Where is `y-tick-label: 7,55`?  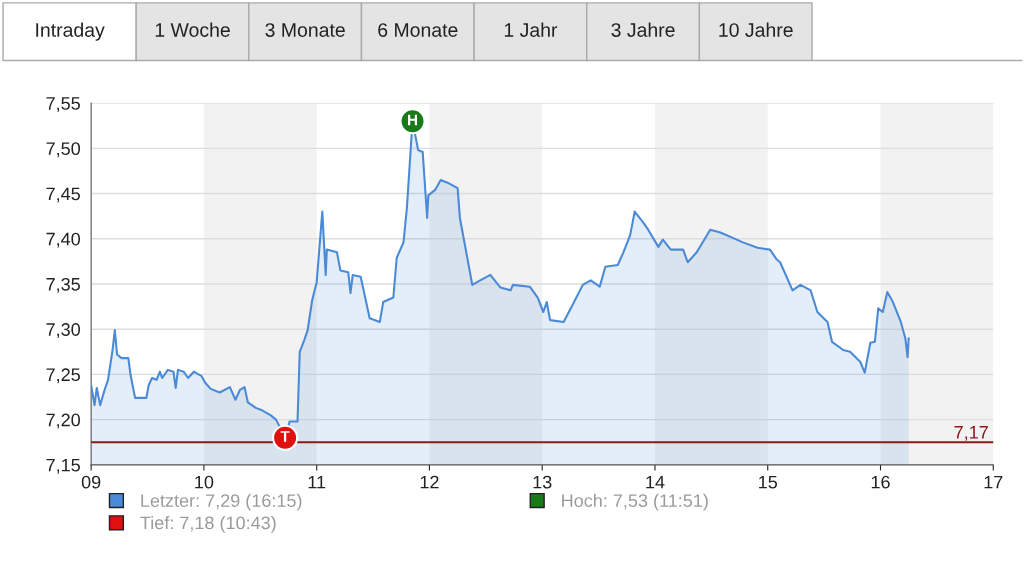 y-tick-label: 7,55 is located at coordinates (63, 104).